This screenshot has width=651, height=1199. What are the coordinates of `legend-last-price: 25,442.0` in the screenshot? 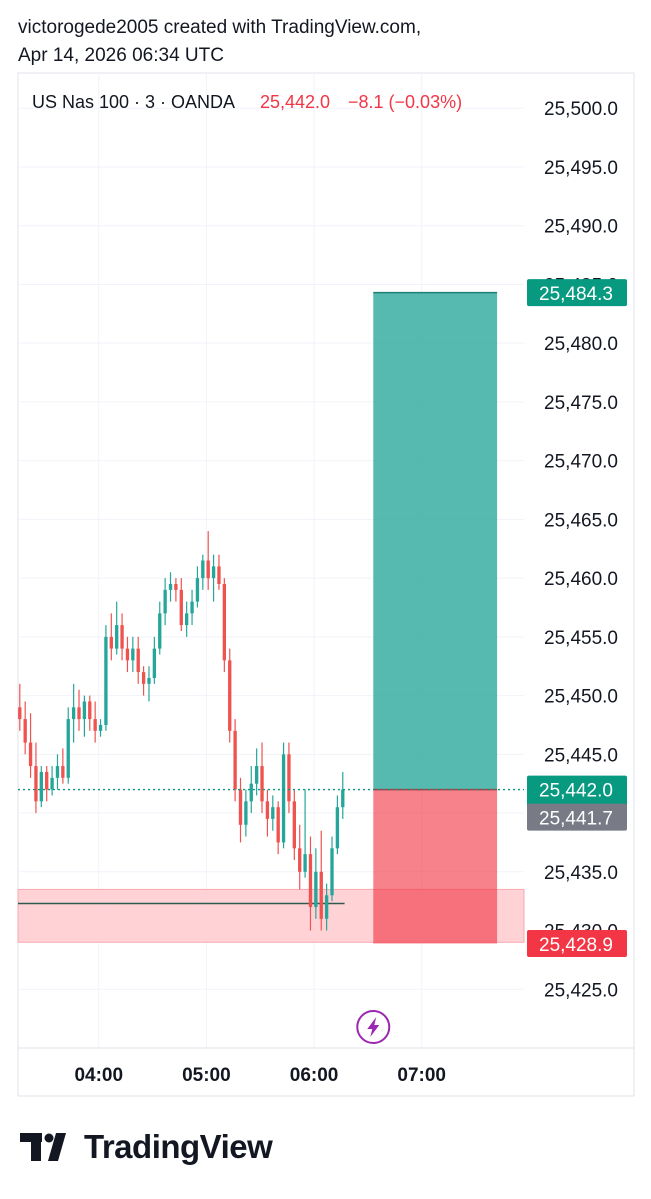 It's located at (295, 102).